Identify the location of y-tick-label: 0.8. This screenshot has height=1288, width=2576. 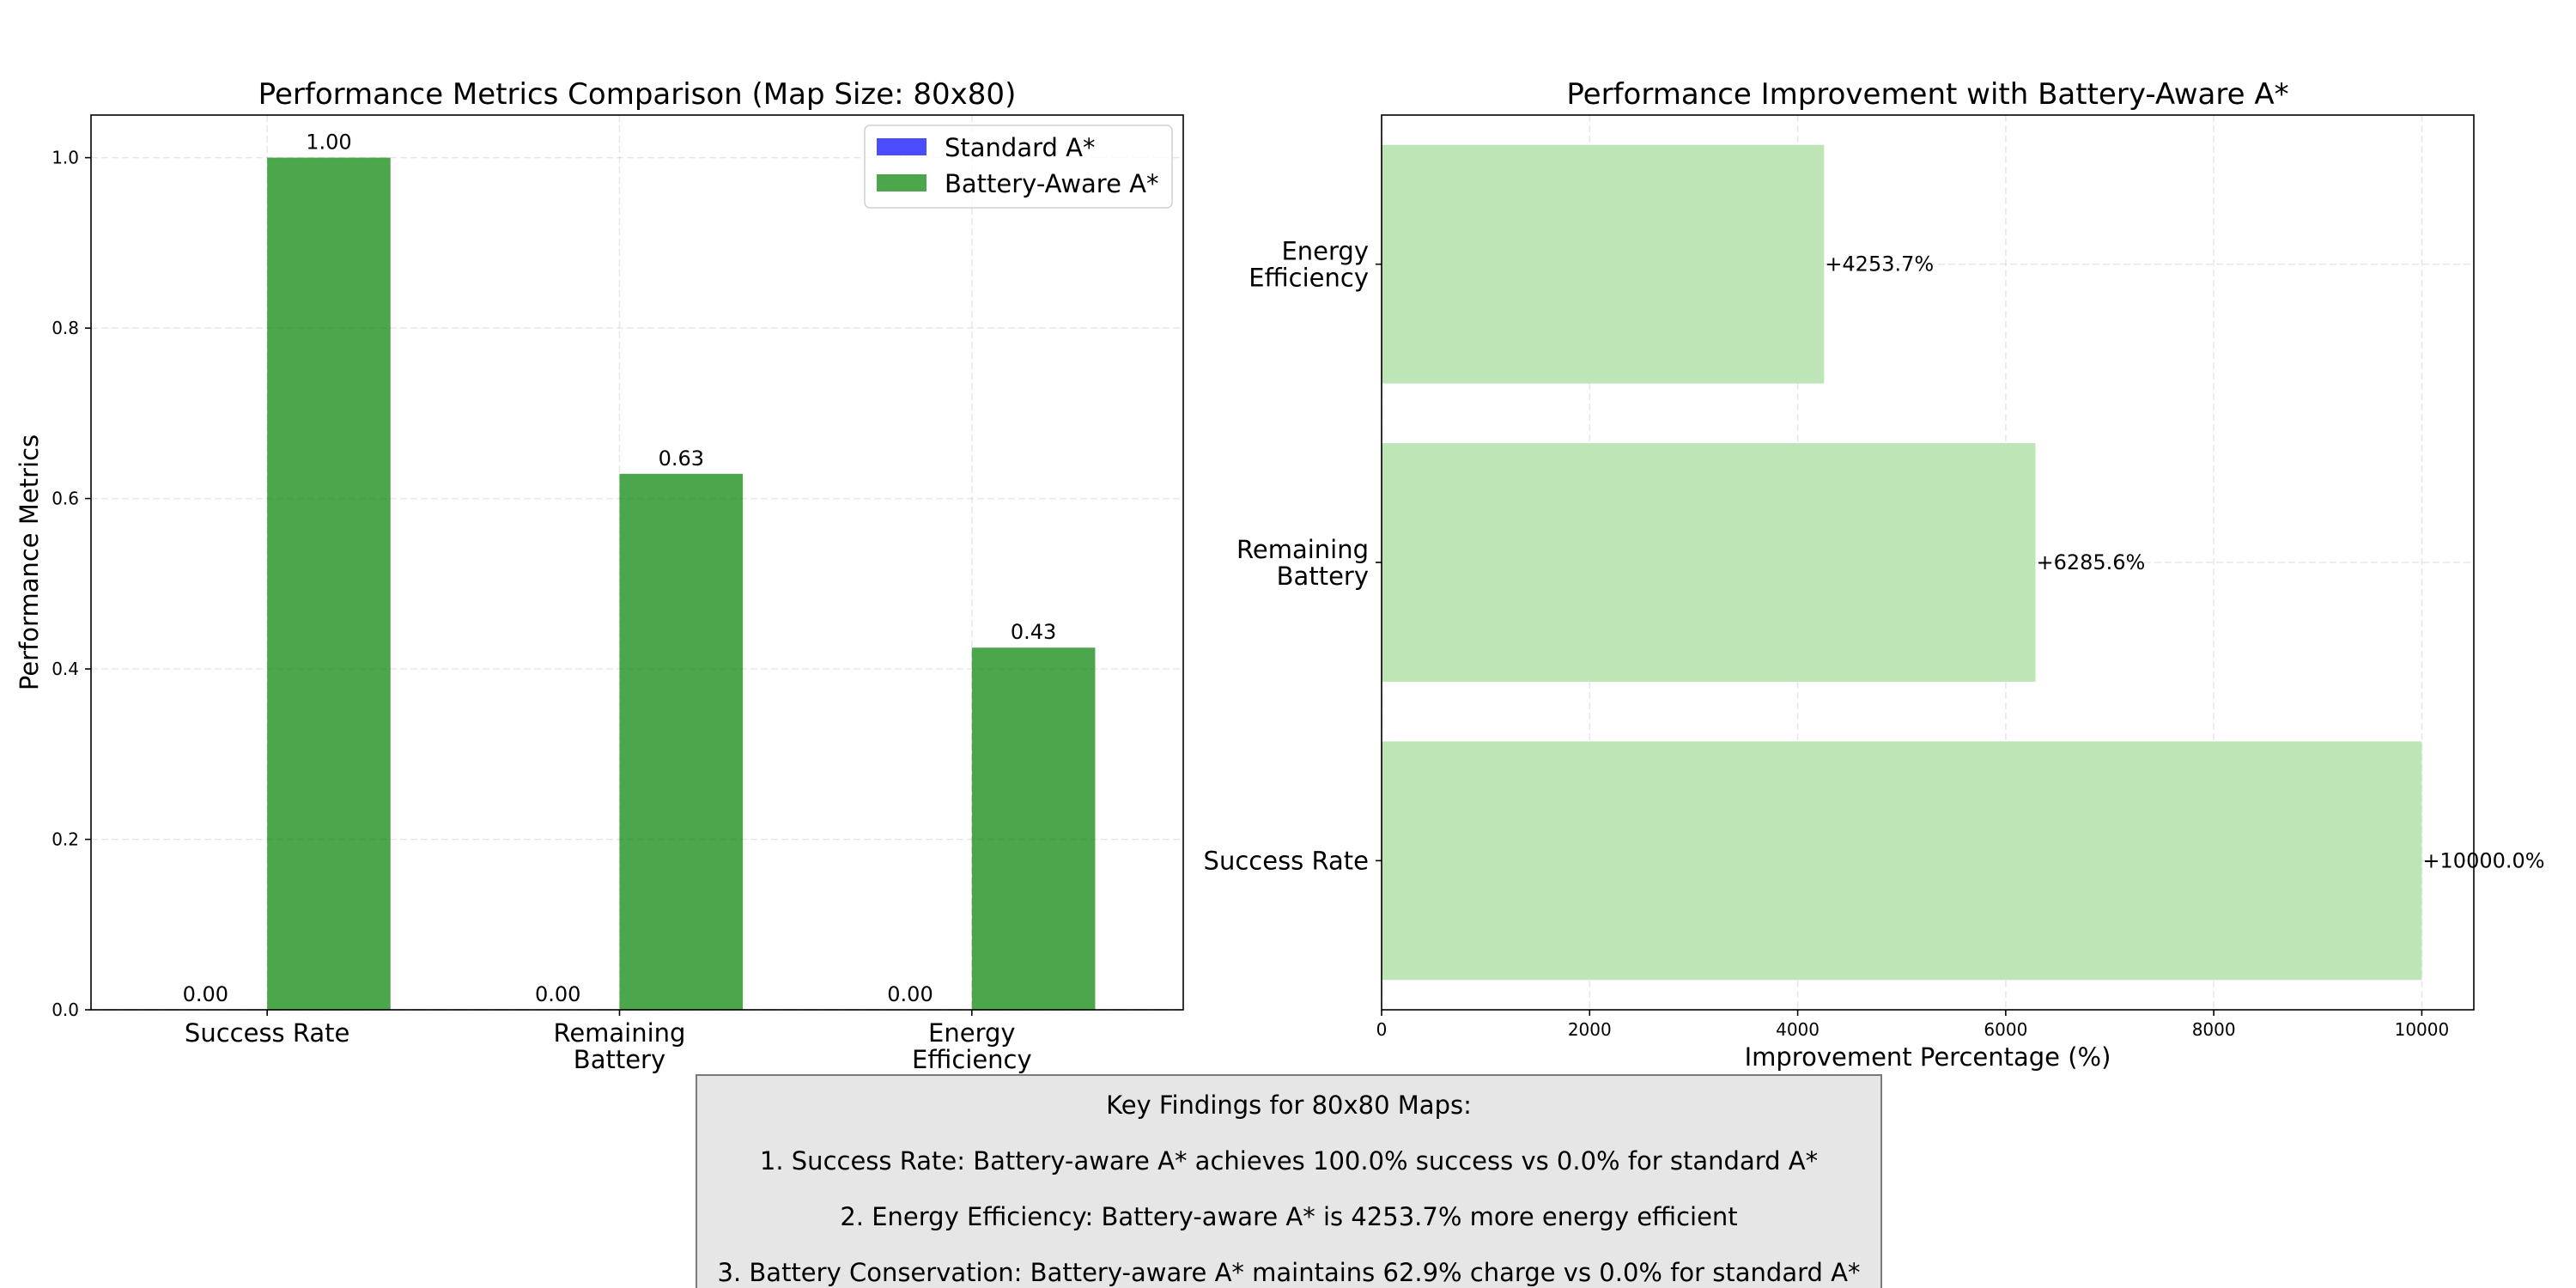
(66, 328).